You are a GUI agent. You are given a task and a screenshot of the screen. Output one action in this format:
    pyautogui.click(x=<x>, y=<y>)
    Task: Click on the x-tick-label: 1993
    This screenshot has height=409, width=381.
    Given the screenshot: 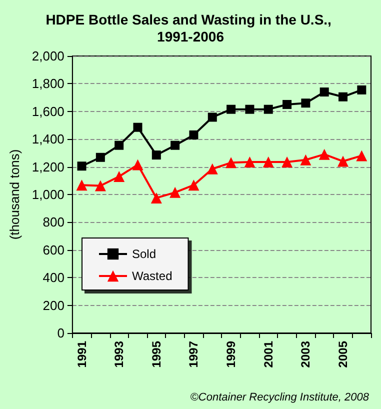 What is the action you would take?
    pyautogui.click(x=119, y=354)
    